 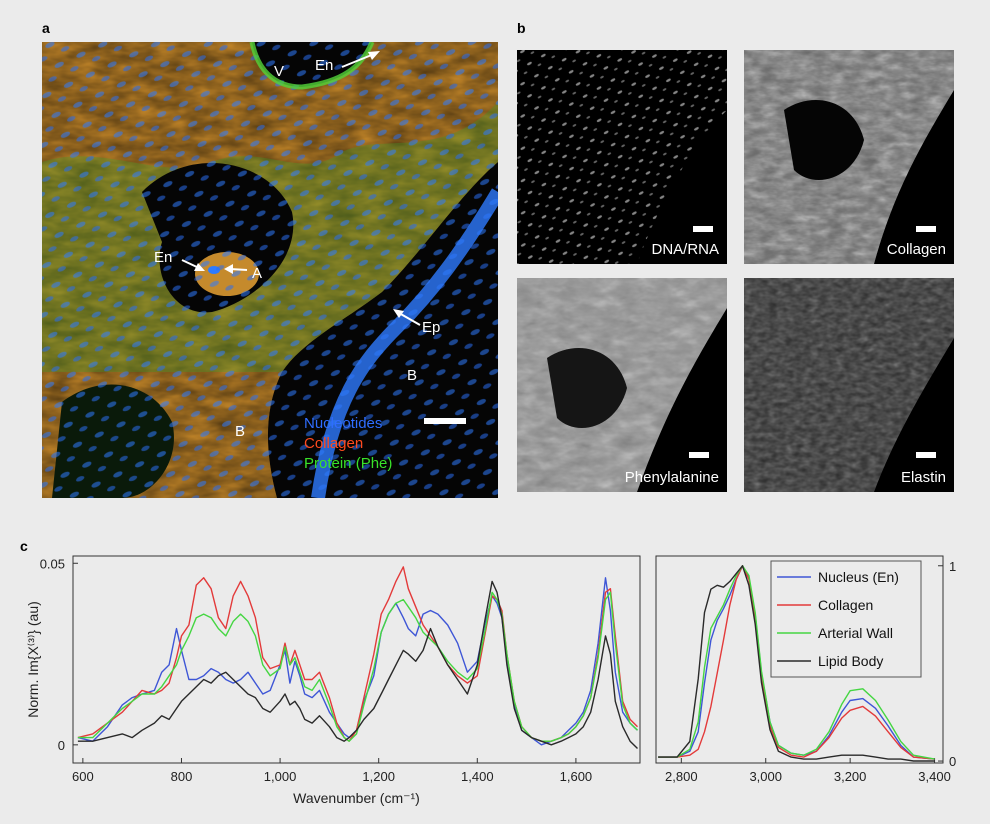 What do you see at coordinates (685, 249) in the screenshot?
I see `tile-label: DNA/RNA` at bounding box center [685, 249].